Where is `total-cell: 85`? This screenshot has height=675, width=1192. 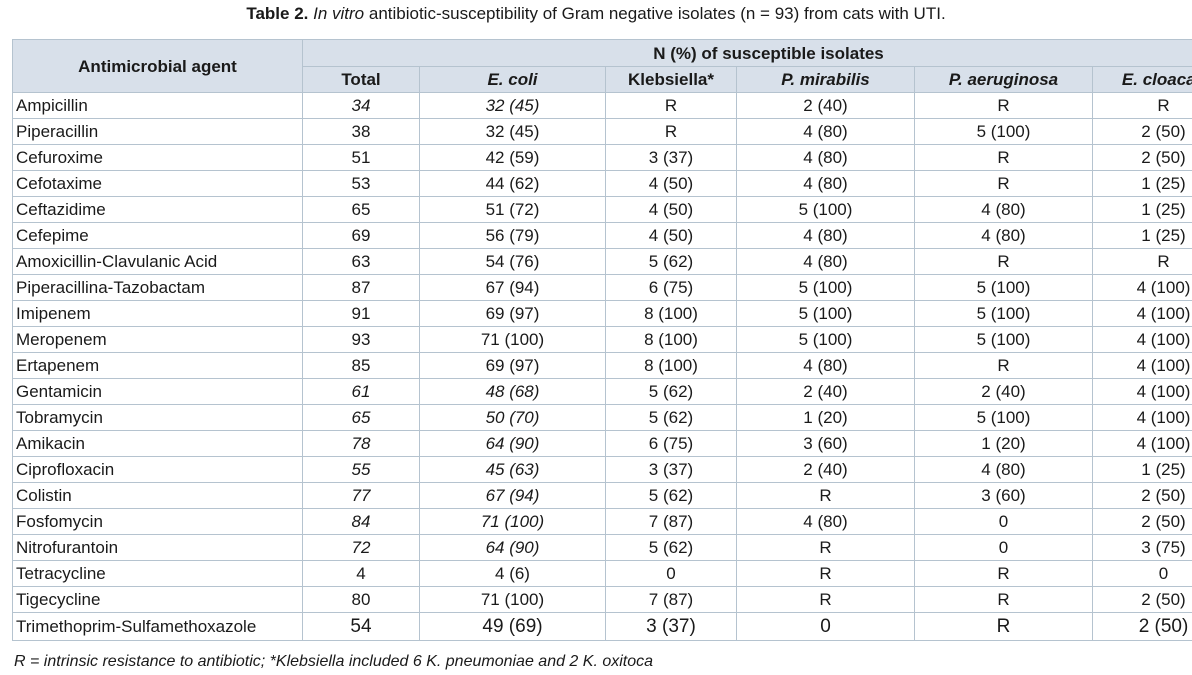
total-cell: 85 is located at coordinates (361, 365).